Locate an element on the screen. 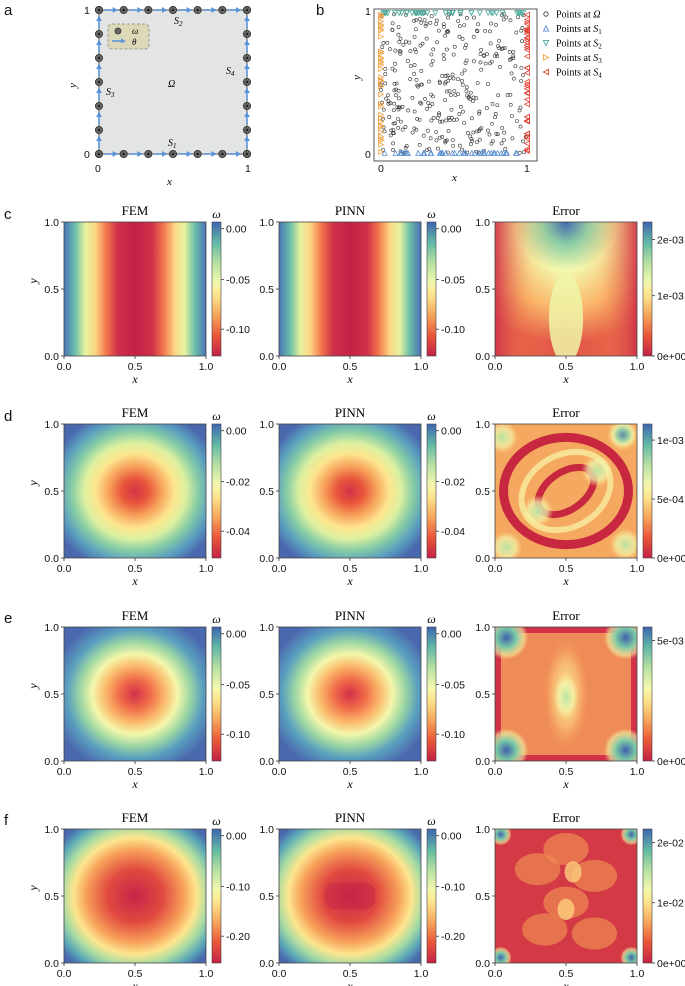  colorbar-tick-label: 2e-02 is located at coordinates (670, 843).